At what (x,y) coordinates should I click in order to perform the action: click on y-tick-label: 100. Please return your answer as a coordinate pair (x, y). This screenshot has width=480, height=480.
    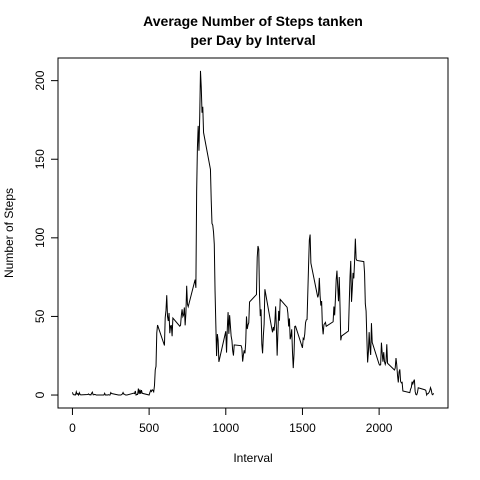
    Looking at the image, I should click on (40, 238).